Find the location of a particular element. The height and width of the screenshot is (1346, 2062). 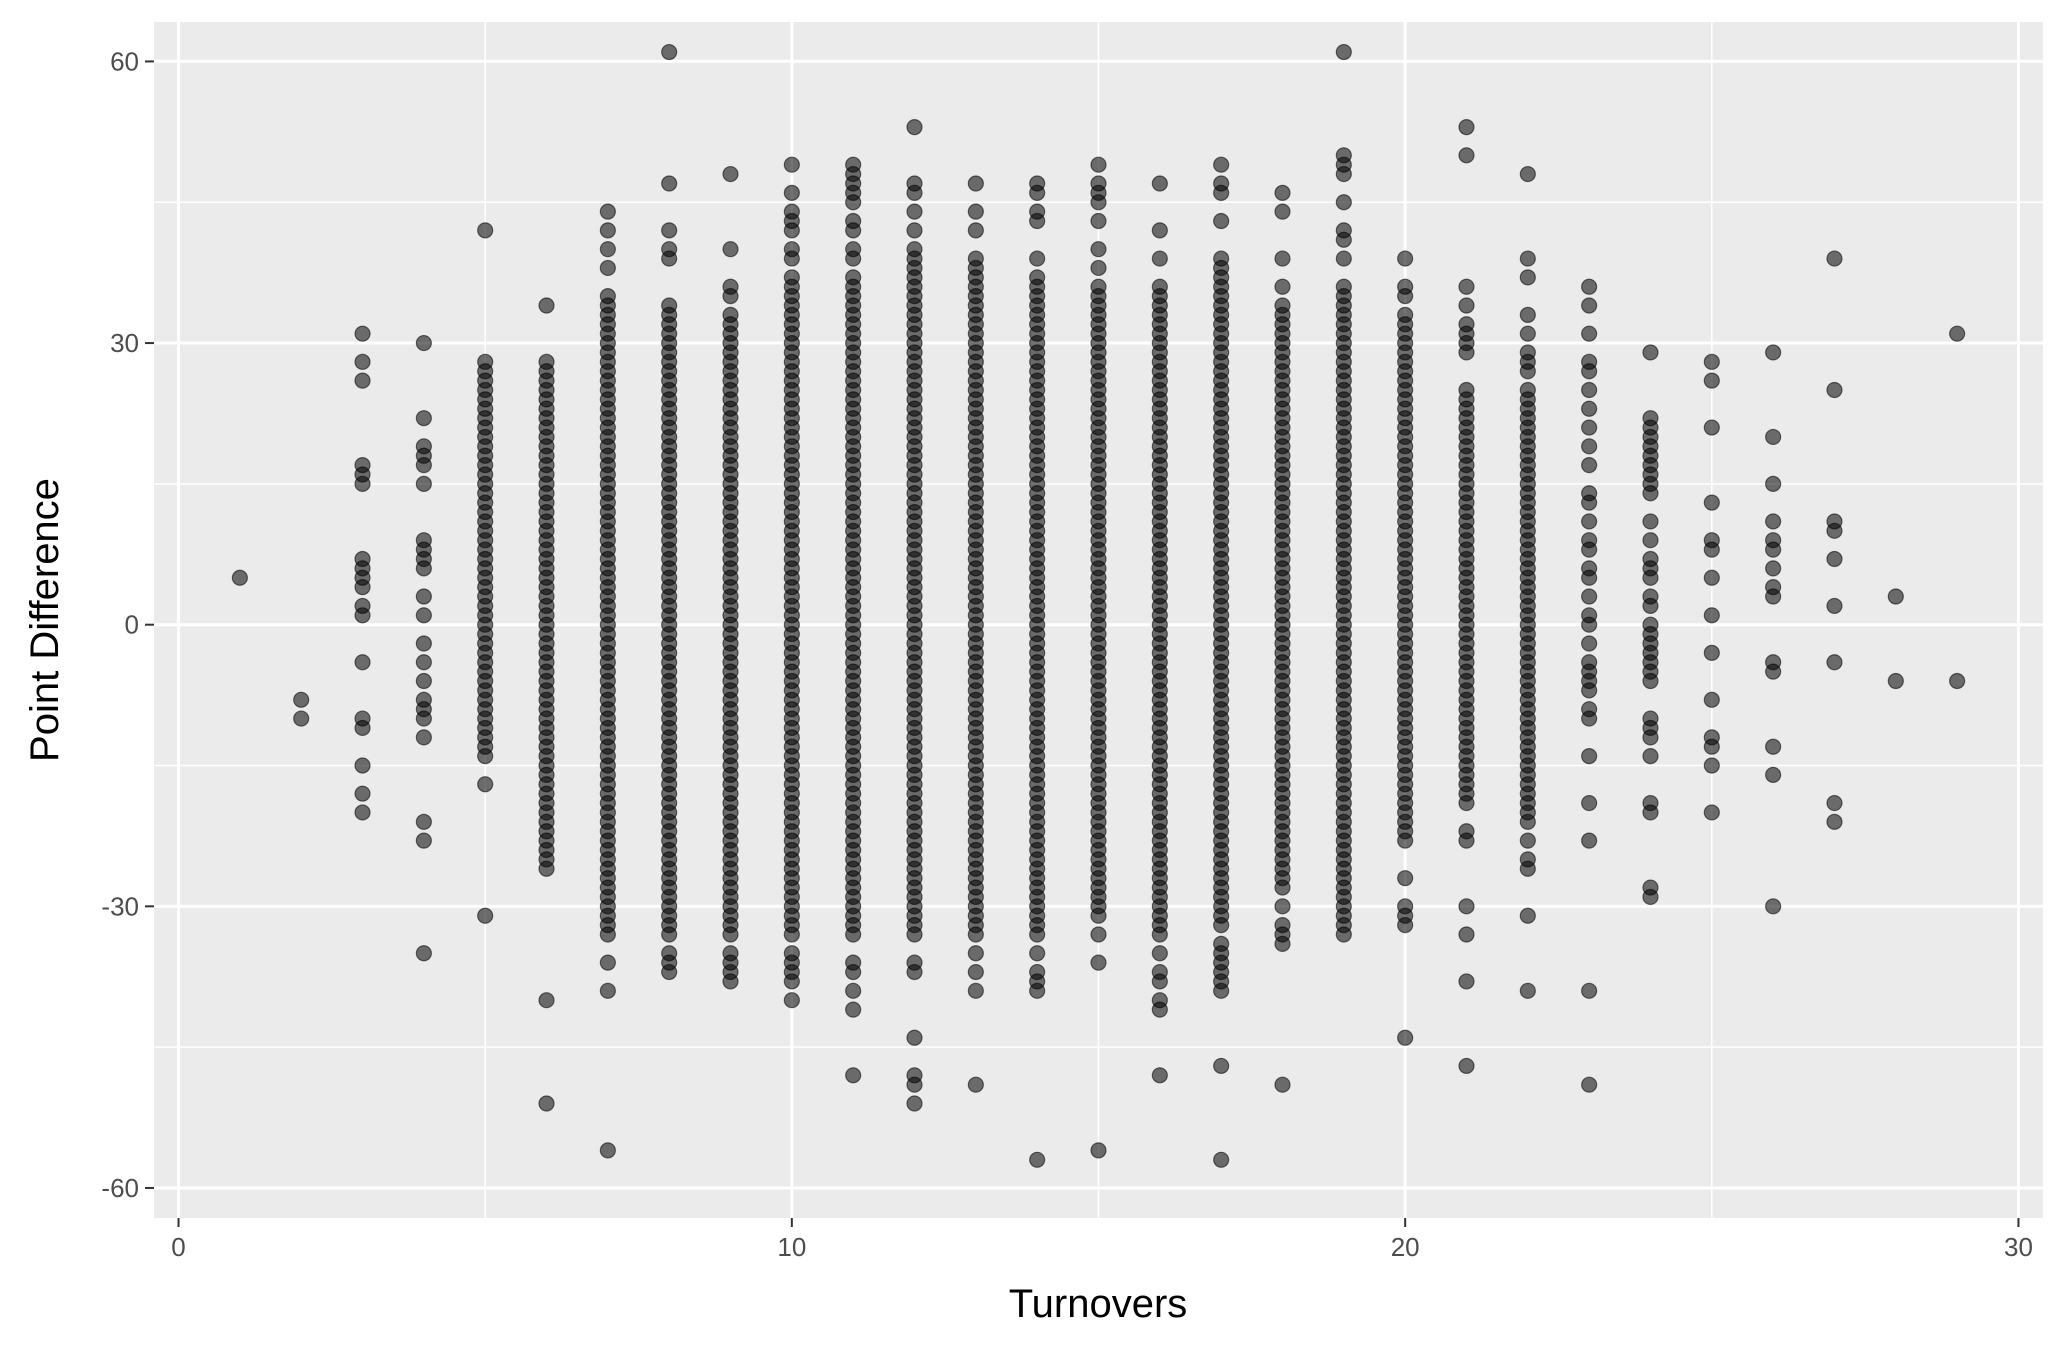

x-axis-ticks: 0 10 20 30 is located at coordinates (1102, 1240).